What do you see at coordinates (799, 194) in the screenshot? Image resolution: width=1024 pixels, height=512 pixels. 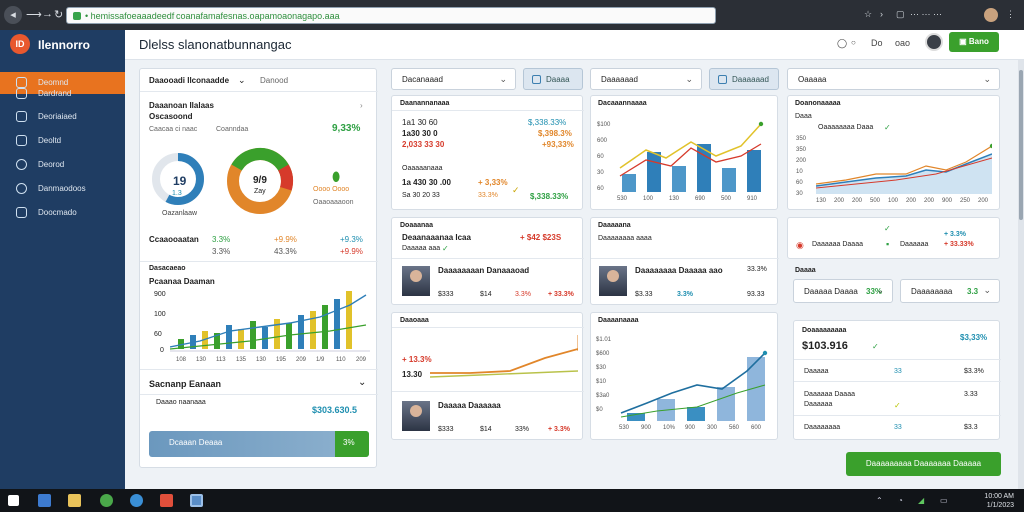 I see `y-tick-label: 30` at bounding box center [799, 194].